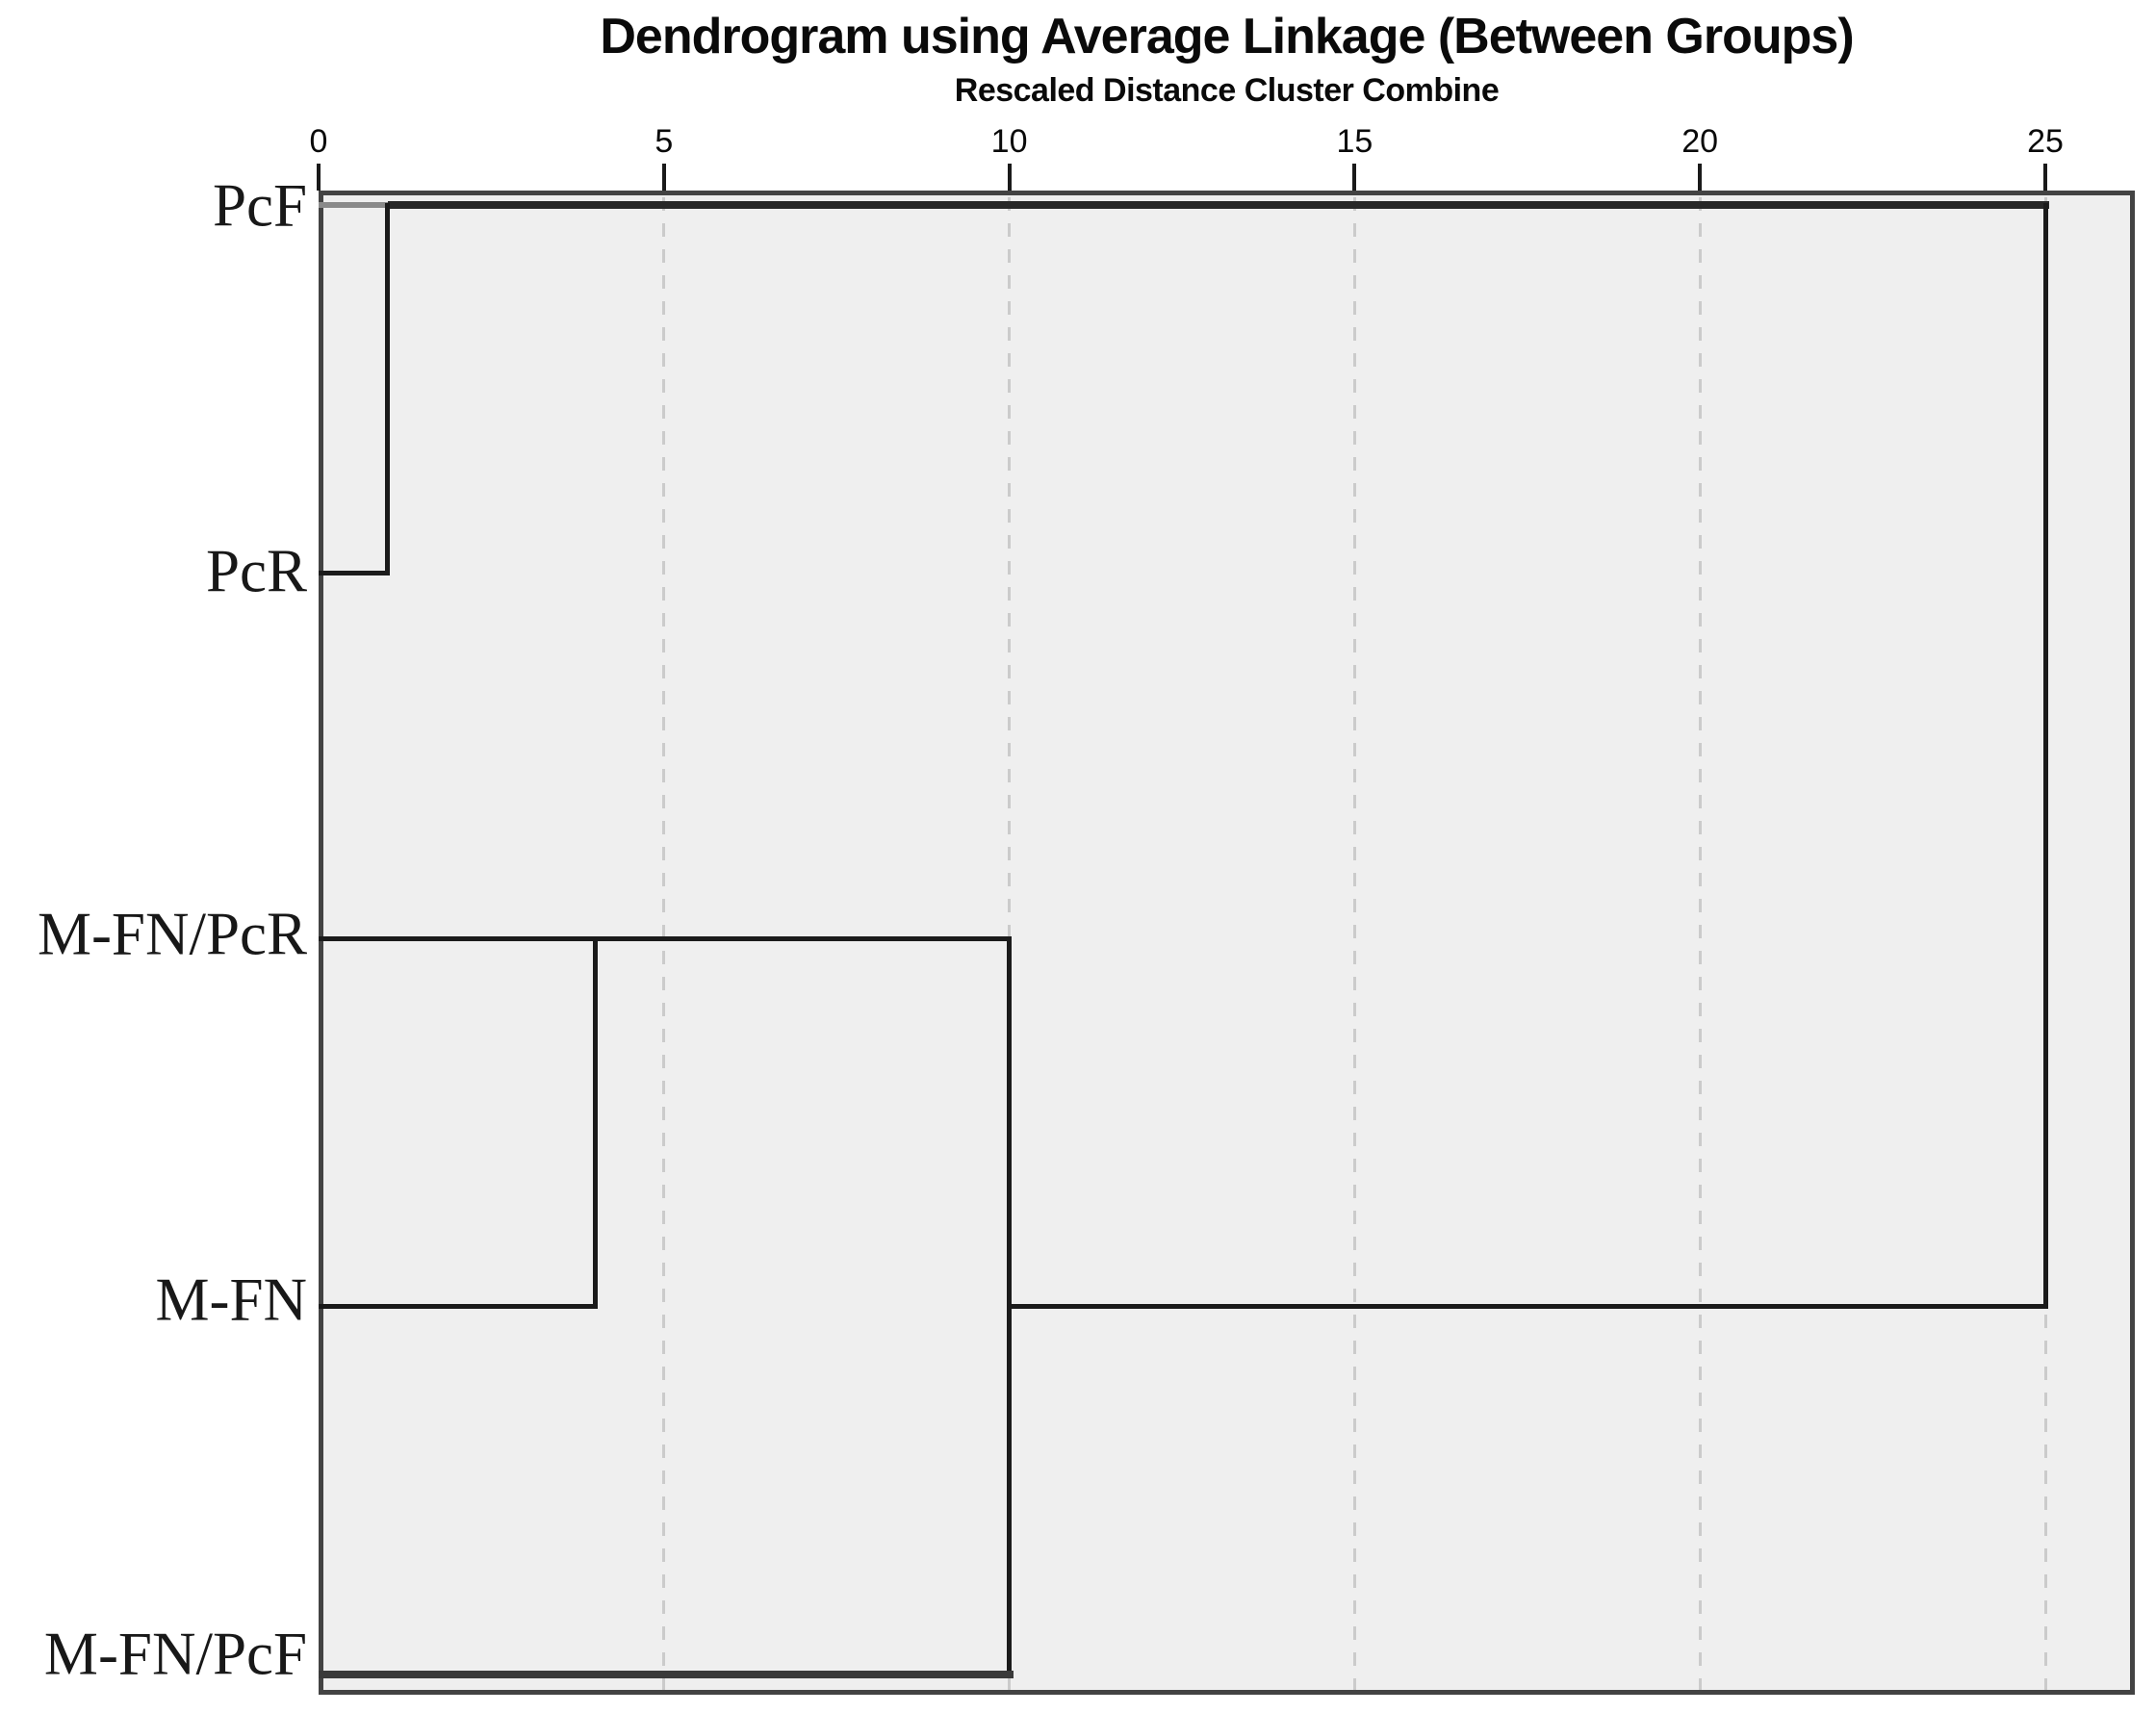  Describe the element at coordinates (1227, 90) in the screenshot. I see `chart-subtitle: Rescaled Distance Cluster Combine` at that location.